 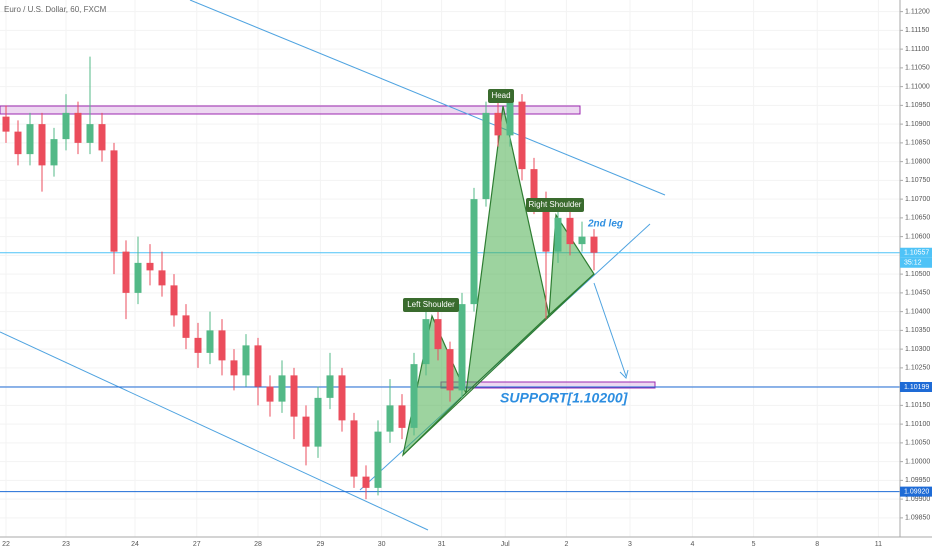 I want to click on y-tick-label: 1.10150, so click(x=917, y=405).